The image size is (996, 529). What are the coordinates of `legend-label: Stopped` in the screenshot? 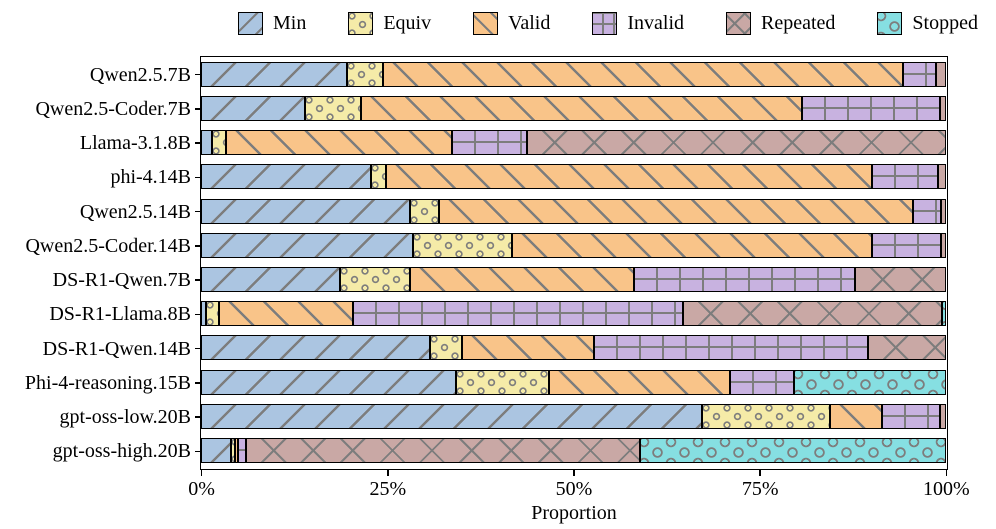 It's located at (945, 23).